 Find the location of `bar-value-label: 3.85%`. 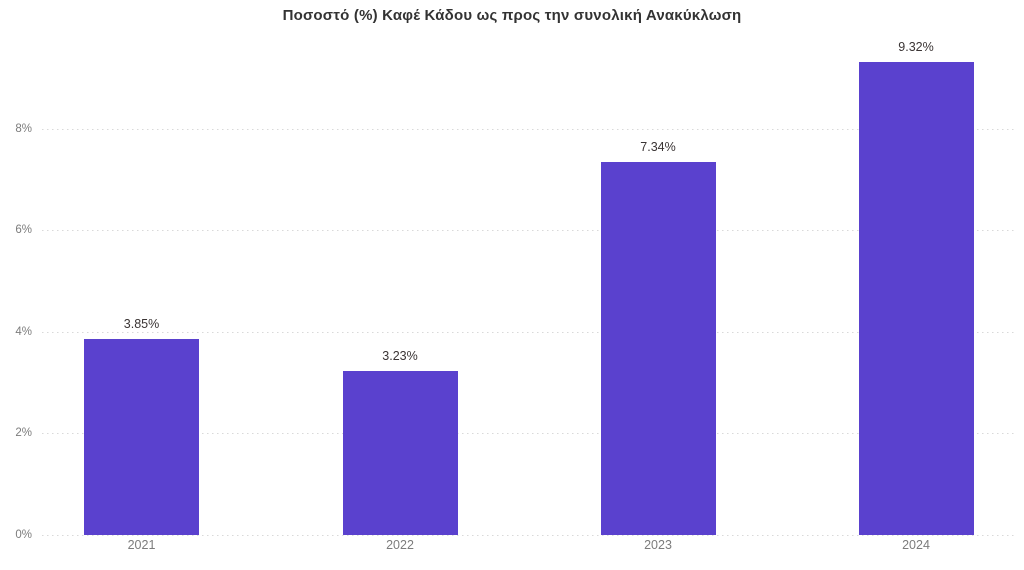

bar-value-label: 3.85% is located at coordinates (141, 324).